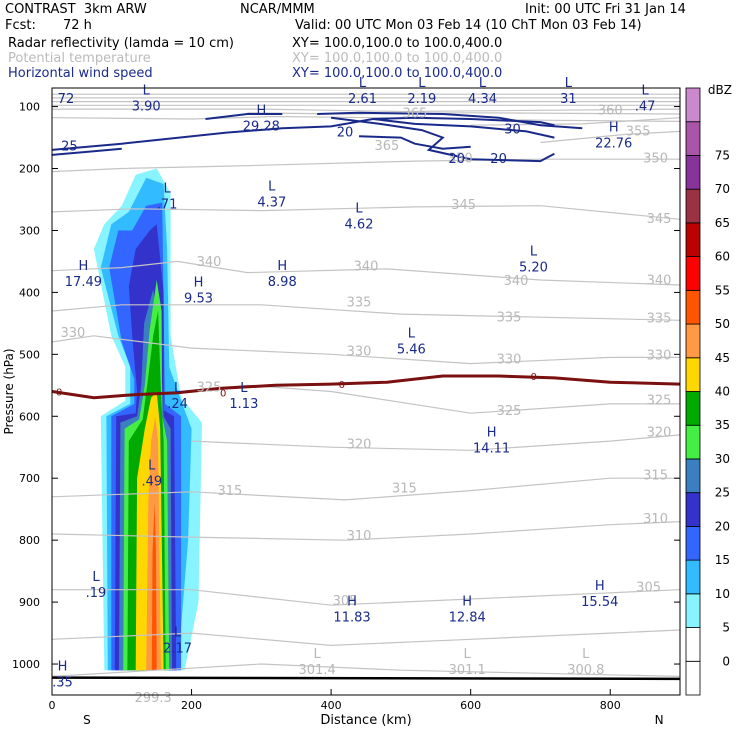 Image resolution: width=740 pixels, height=740 pixels. What do you see at coordinates (412, 333) in the screenshot?
I see `wind-extremum-kind-16: L` at bounding box center [412, 333].